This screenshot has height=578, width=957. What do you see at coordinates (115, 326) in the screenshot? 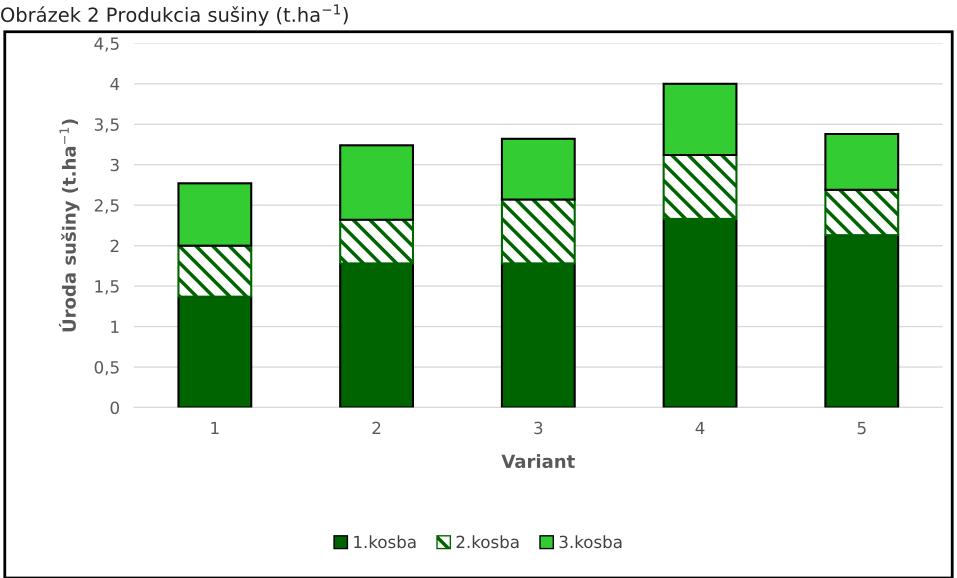
I see `y-tick-label: 1` at bounding box center [115, 326].